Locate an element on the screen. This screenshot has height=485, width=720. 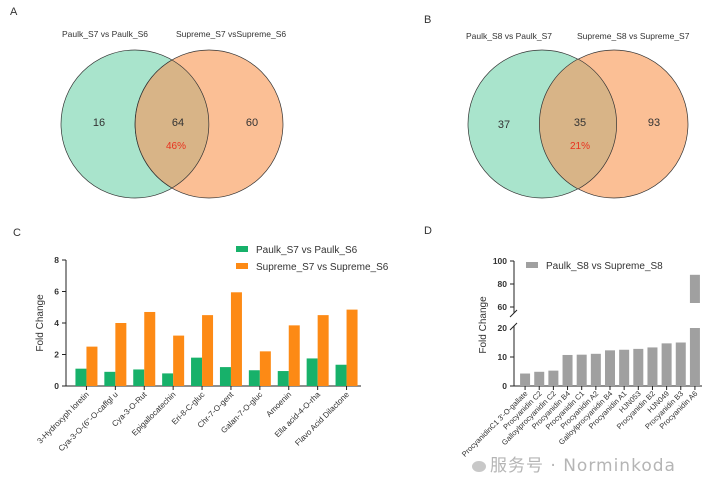
chart-d-legend-label: Paulk_S8 vs Supreme_S8 is located at coordinates (604, 266).